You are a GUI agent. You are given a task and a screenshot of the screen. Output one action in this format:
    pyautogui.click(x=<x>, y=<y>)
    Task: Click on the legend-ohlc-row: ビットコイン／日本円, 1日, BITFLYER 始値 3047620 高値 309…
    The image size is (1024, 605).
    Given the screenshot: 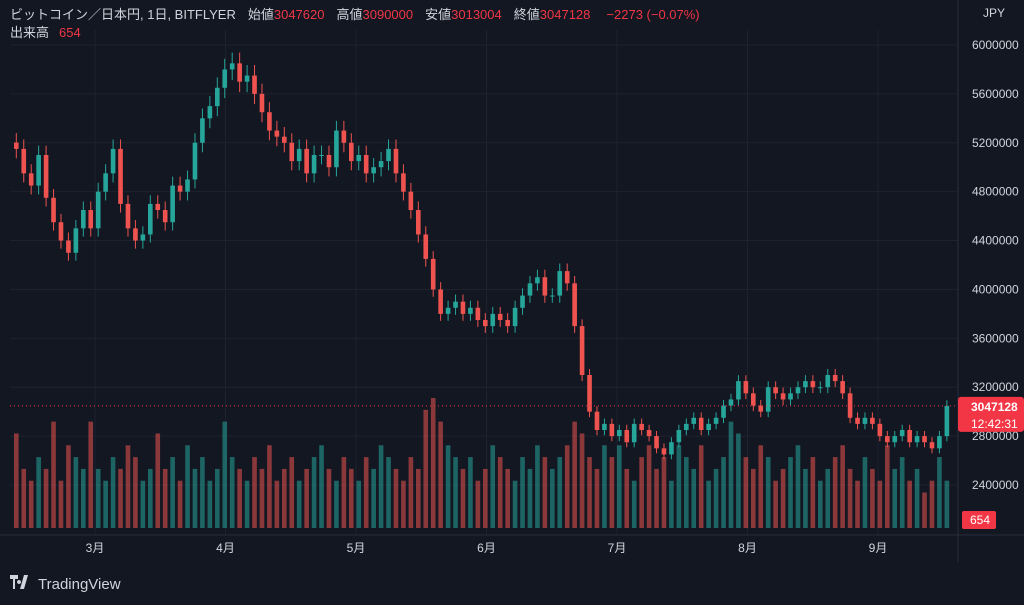 What is the action you would take?
    pyautogui.click(x=355, y=15)
    